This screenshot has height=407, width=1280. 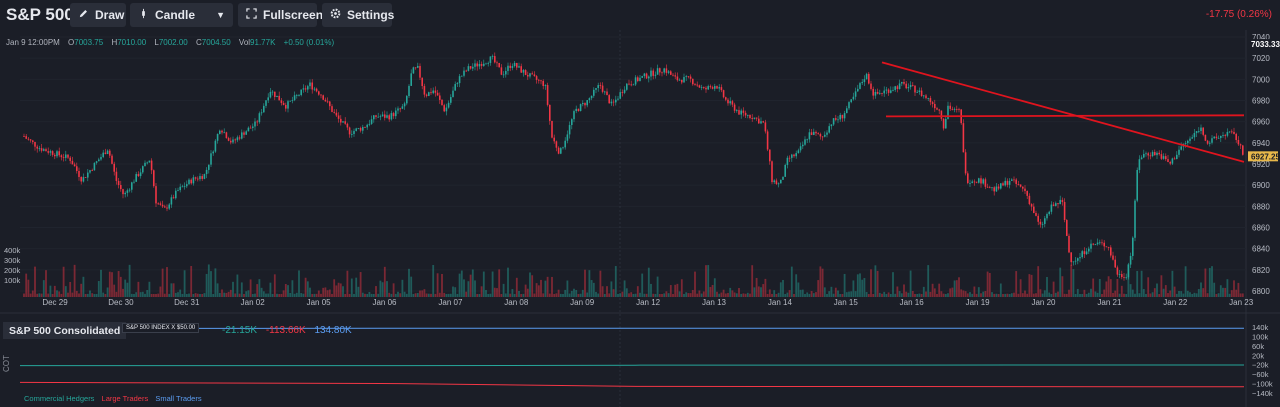 What do you see at coordinates (83, 15) in the screenshot?
I see `pencil-icon` at bounding box center [83, 15].